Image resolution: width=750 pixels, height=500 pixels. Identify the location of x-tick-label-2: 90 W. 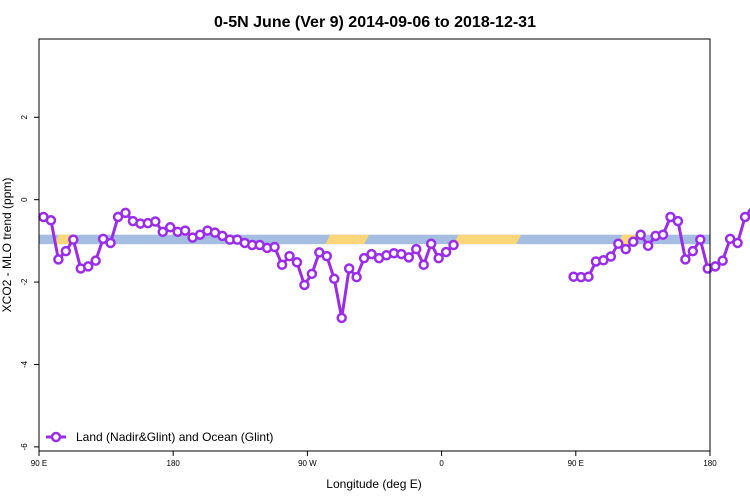
(307, 463).